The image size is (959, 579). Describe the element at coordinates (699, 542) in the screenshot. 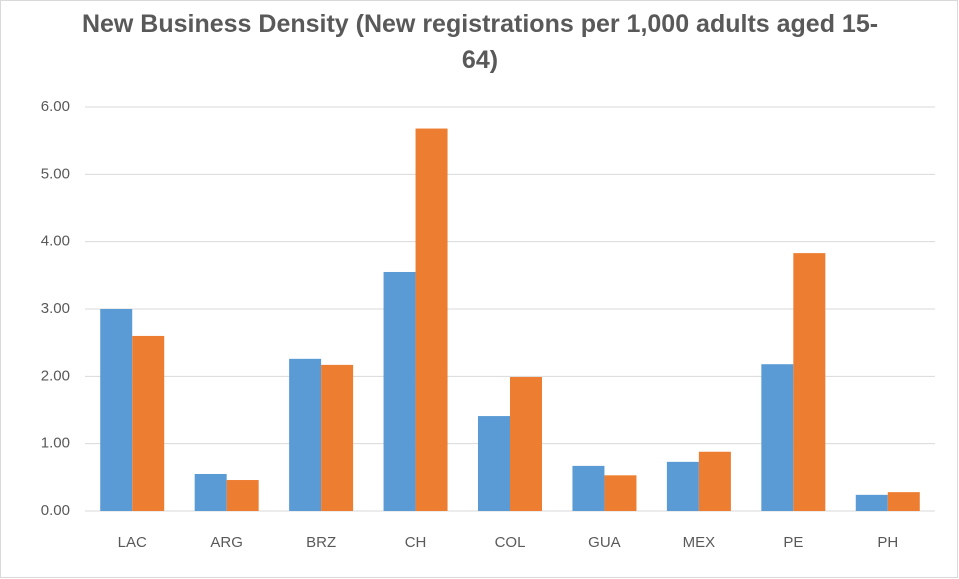

I see `x-tick-label: MEX` at that location.